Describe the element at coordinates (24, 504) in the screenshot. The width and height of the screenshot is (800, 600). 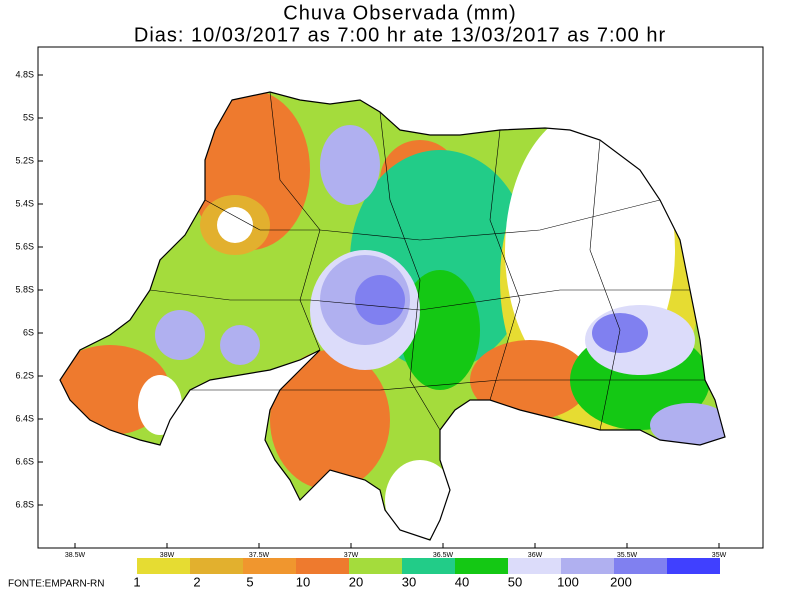
I see `lat-label: 6.8S` at that location.